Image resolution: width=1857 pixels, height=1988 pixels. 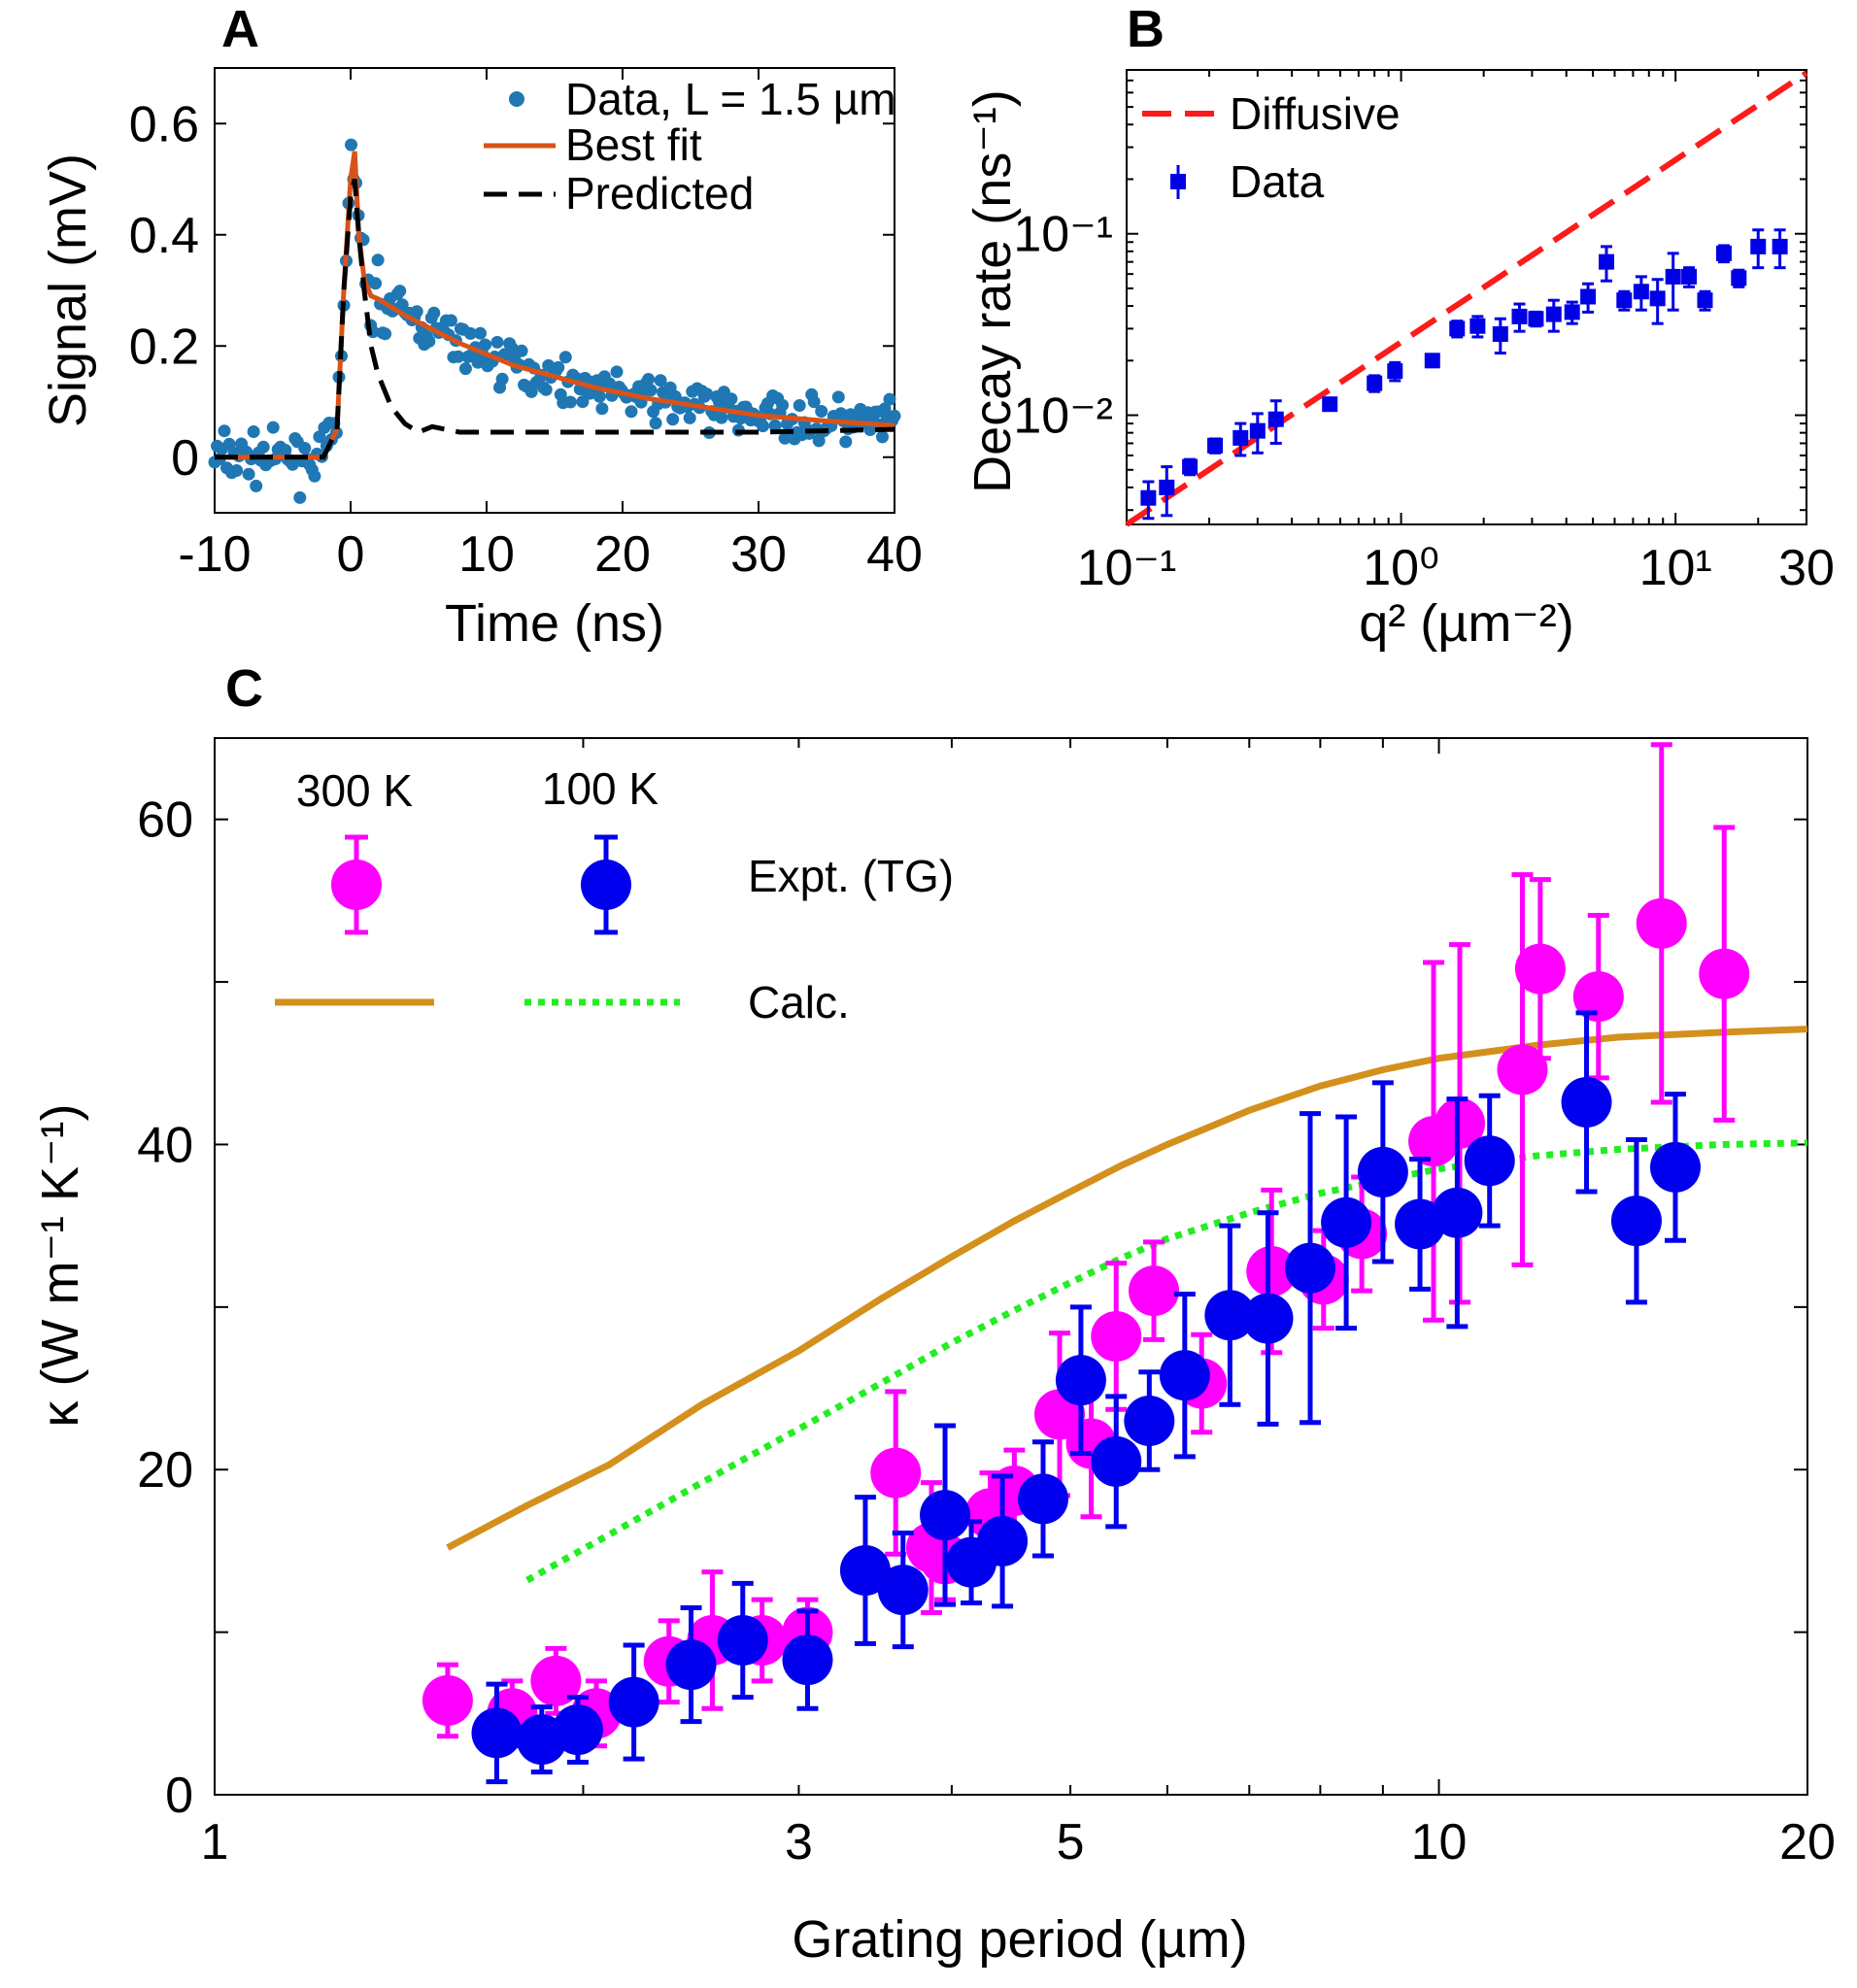 What do you see at coordinates (165, 1470) in the screenshot?
I see `panel-c-ytick-label: 20` at bounding box center [165, 1470].